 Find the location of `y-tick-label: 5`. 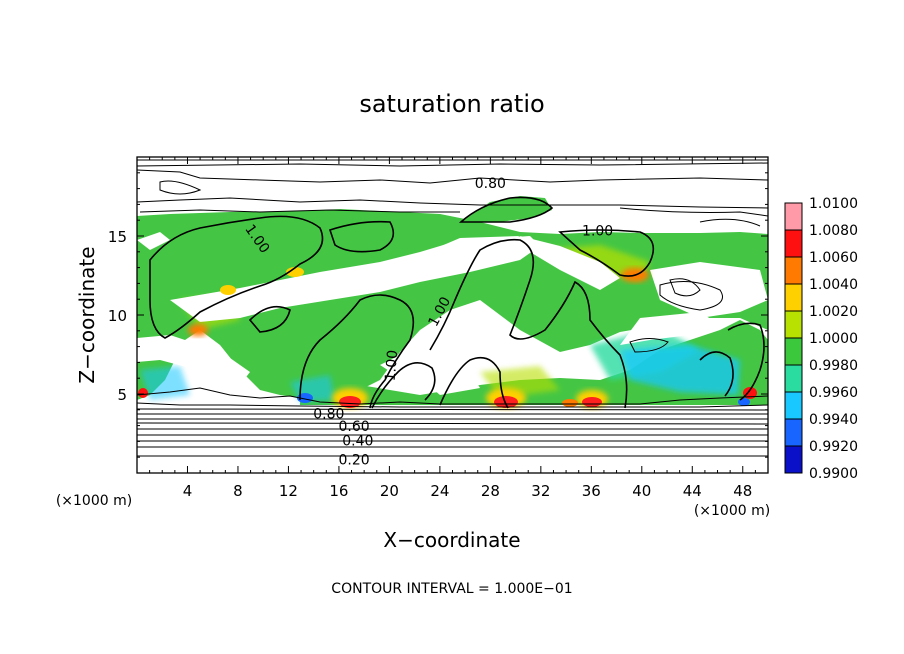

y-tick-label: 5 is located at coordinates (122, 395).